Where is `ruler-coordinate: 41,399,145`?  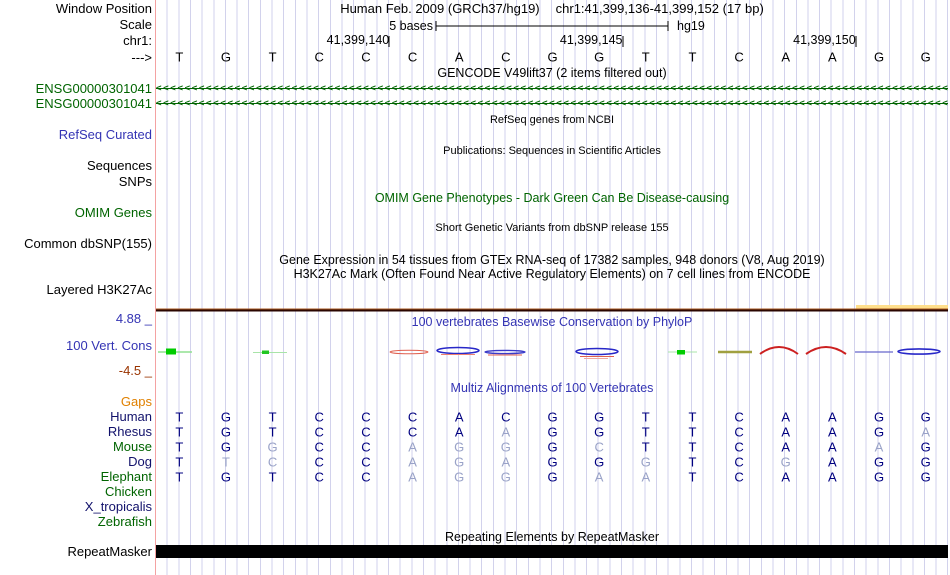
ruler-coordinate: 41,399,145 is located at coordinates (591, 40).